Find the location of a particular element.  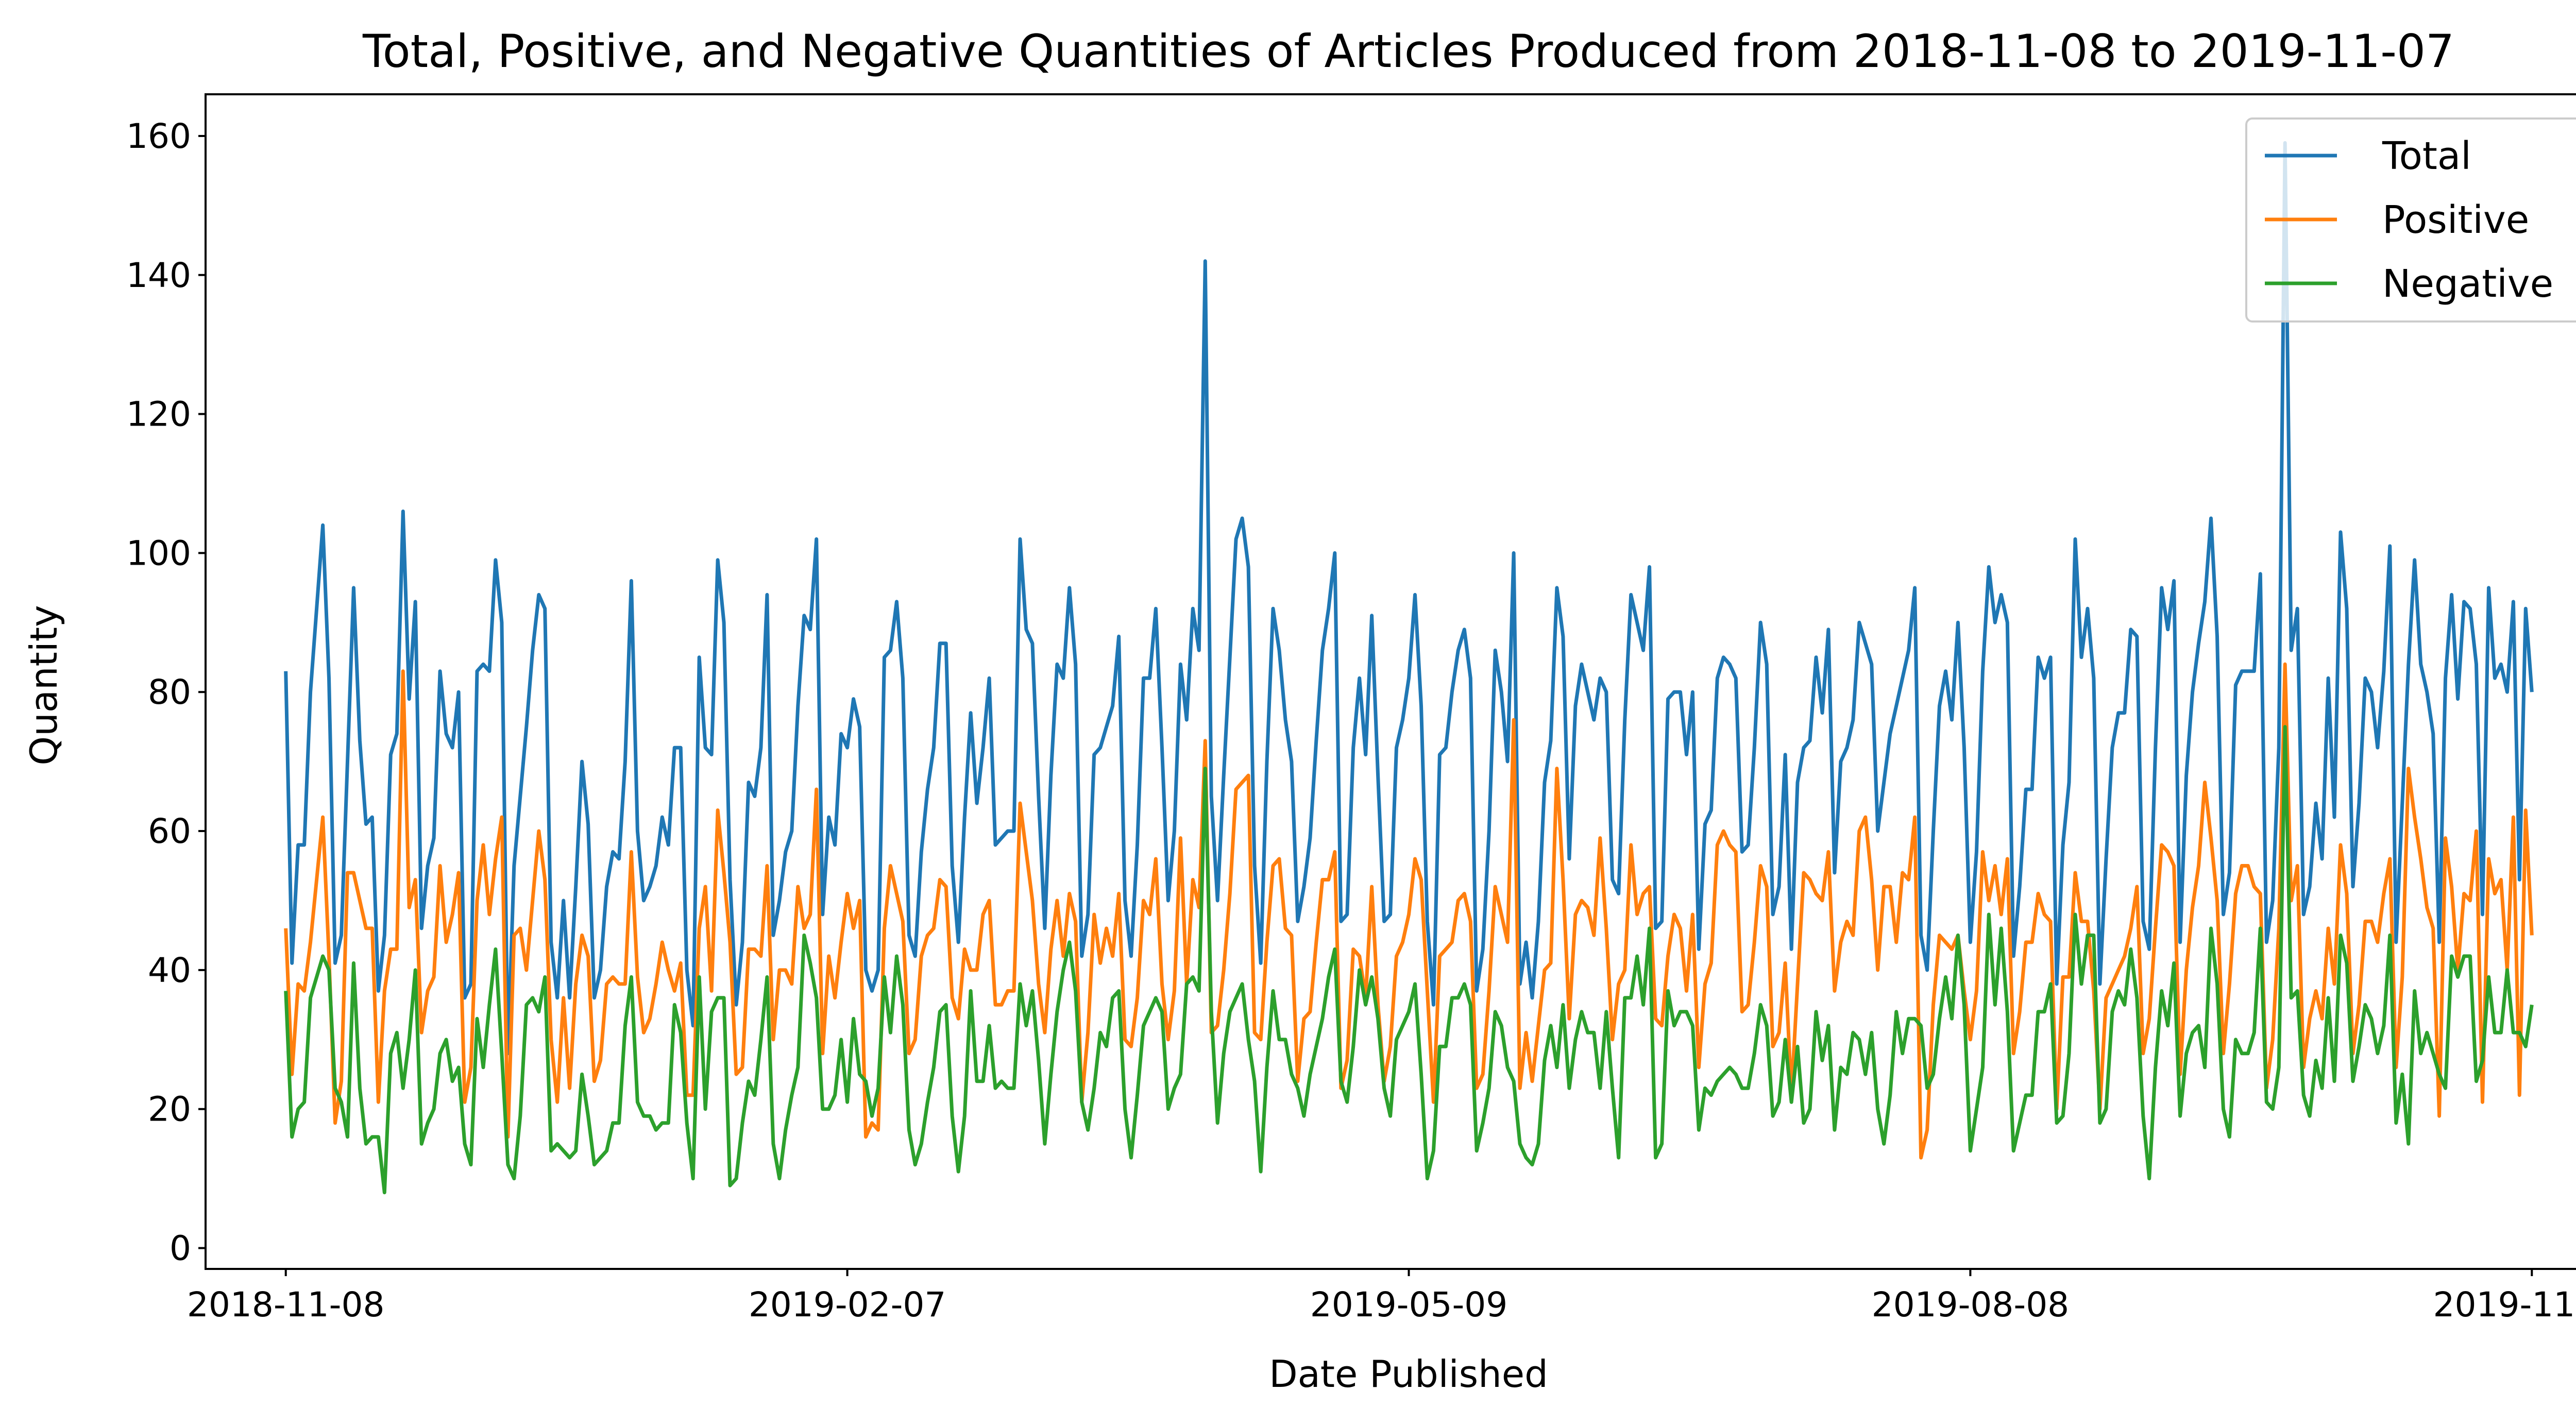

y-tick-label: 0 is located at coordinates (180, 1248).